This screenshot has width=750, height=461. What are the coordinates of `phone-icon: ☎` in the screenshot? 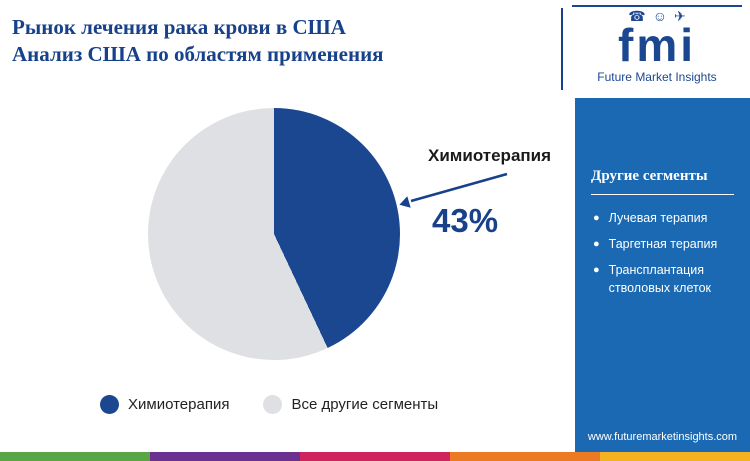 It's located at (637, 16).